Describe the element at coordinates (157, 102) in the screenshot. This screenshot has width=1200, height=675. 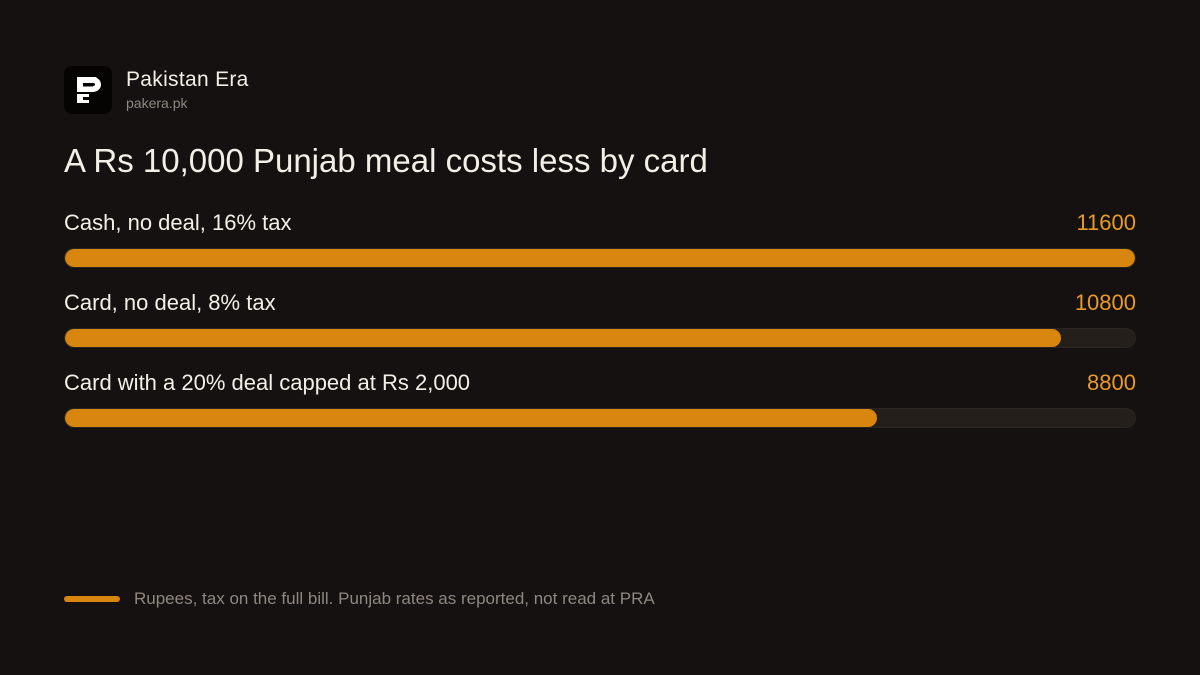
I see `brand-url: pakera.pk` at that location.